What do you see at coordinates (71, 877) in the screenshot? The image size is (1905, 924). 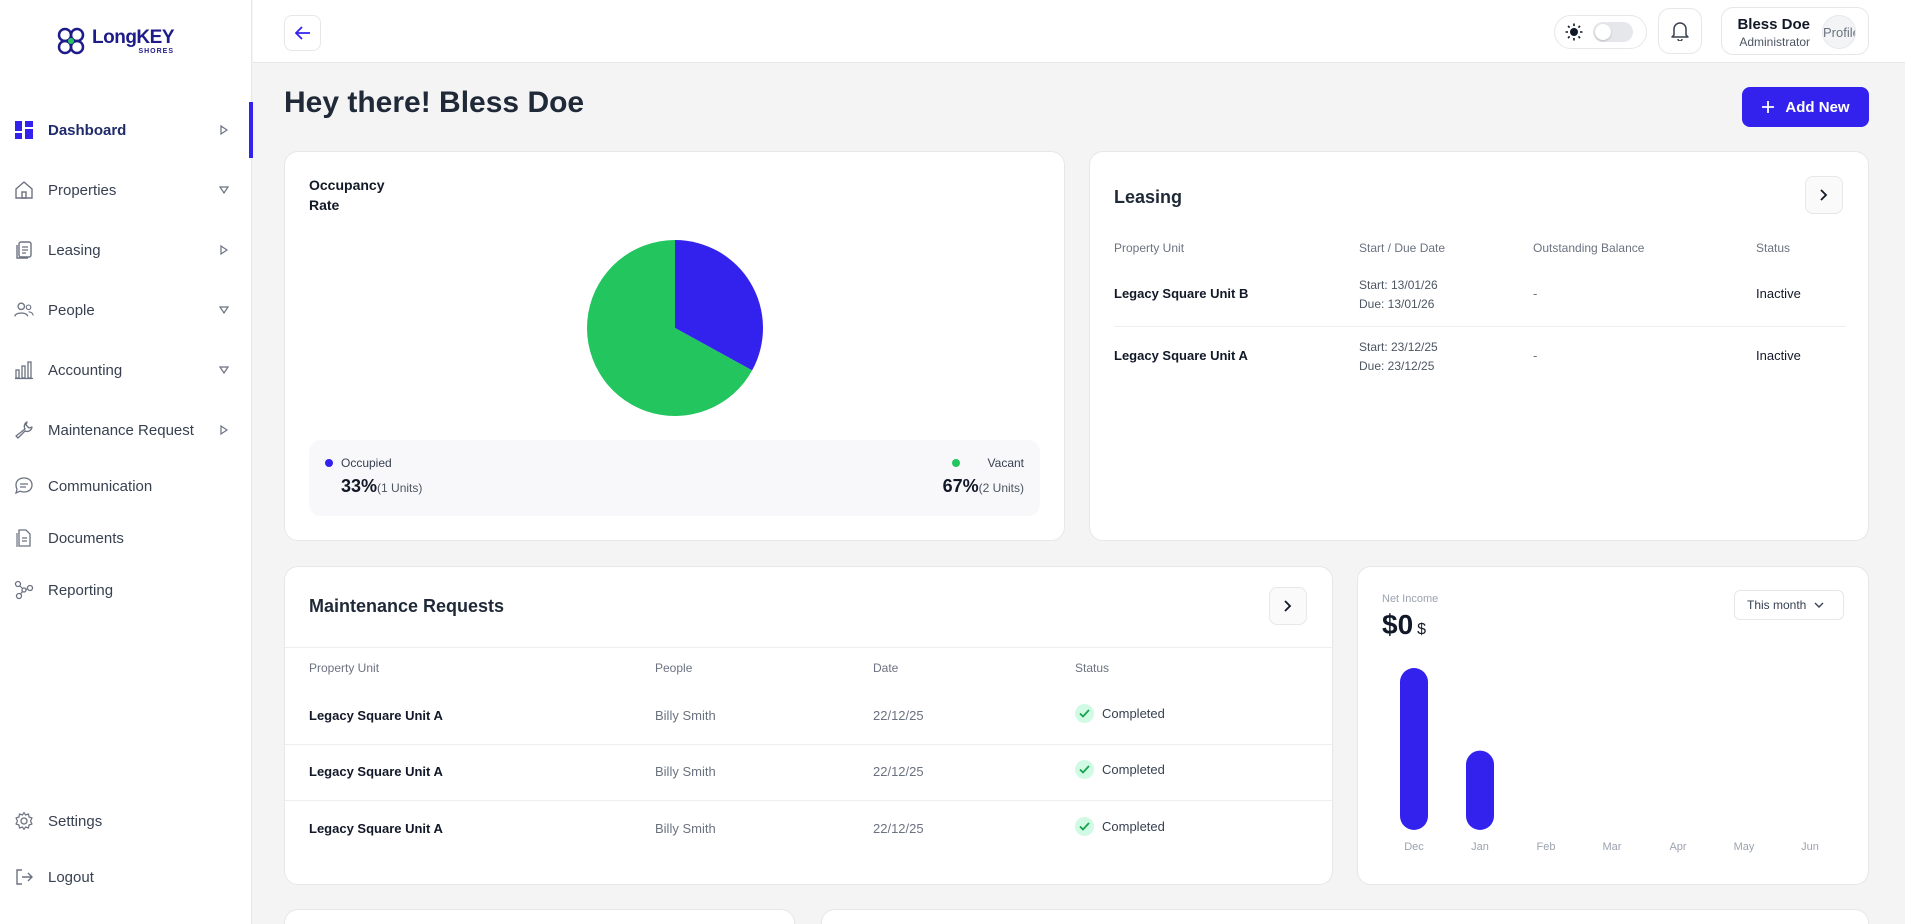 I see `sidebar-item-label: Logout` at bounding box center [71, 877].